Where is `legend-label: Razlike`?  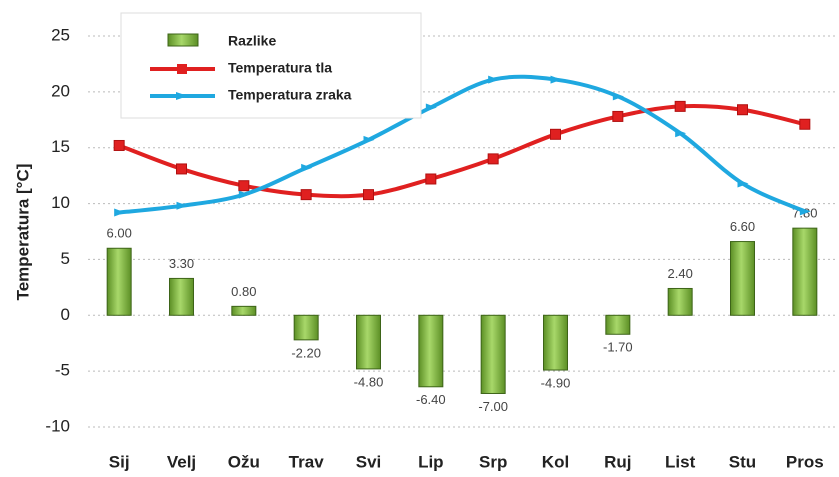 legend-label: Razlike is located at coordinates (252, 41).